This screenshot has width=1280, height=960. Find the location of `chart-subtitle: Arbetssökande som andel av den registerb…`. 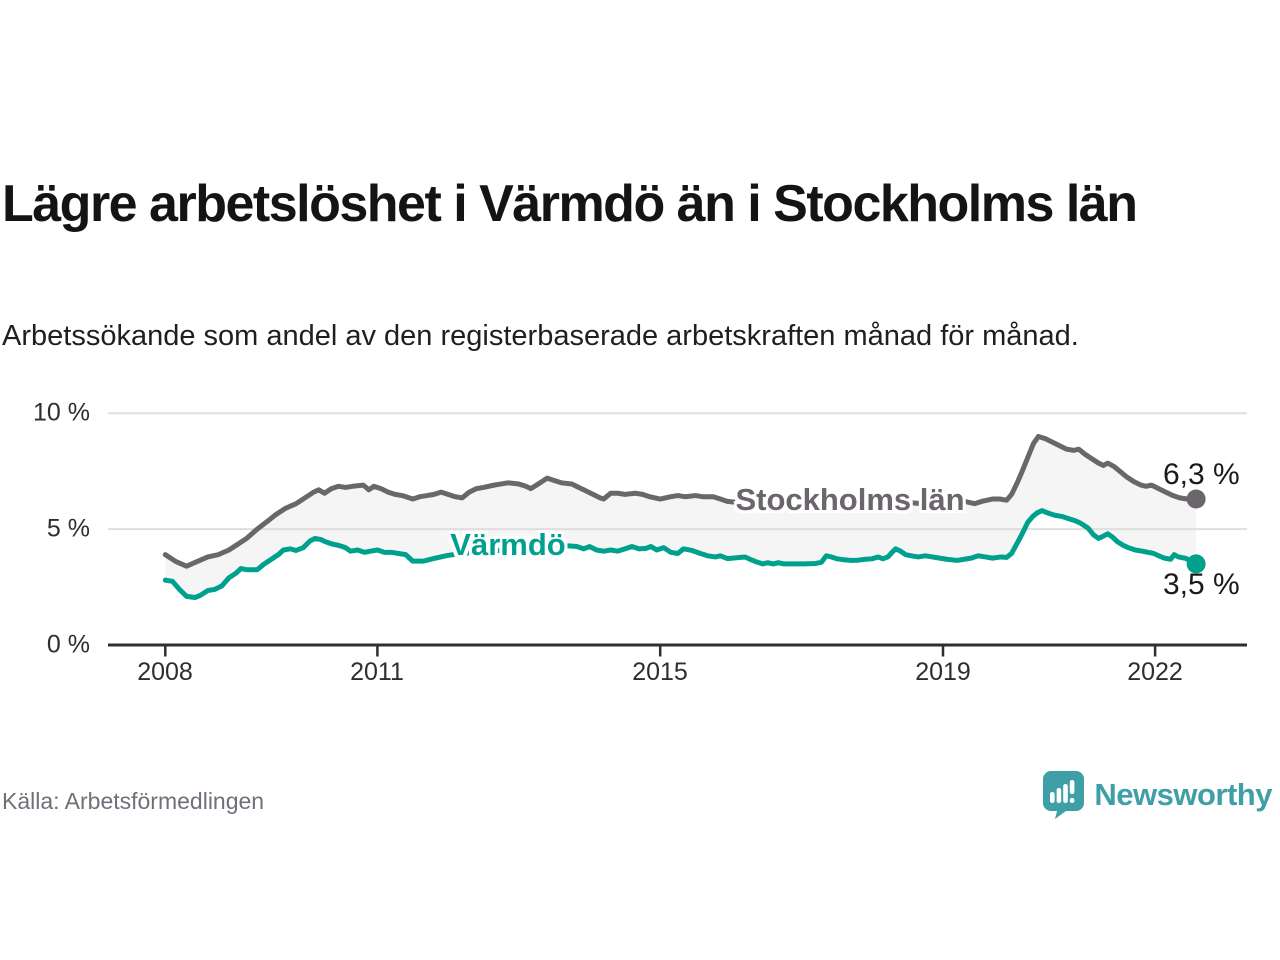

chart-subtitle: Arbetssökande som andel av den registerb… is located at coordinates (540, 336).